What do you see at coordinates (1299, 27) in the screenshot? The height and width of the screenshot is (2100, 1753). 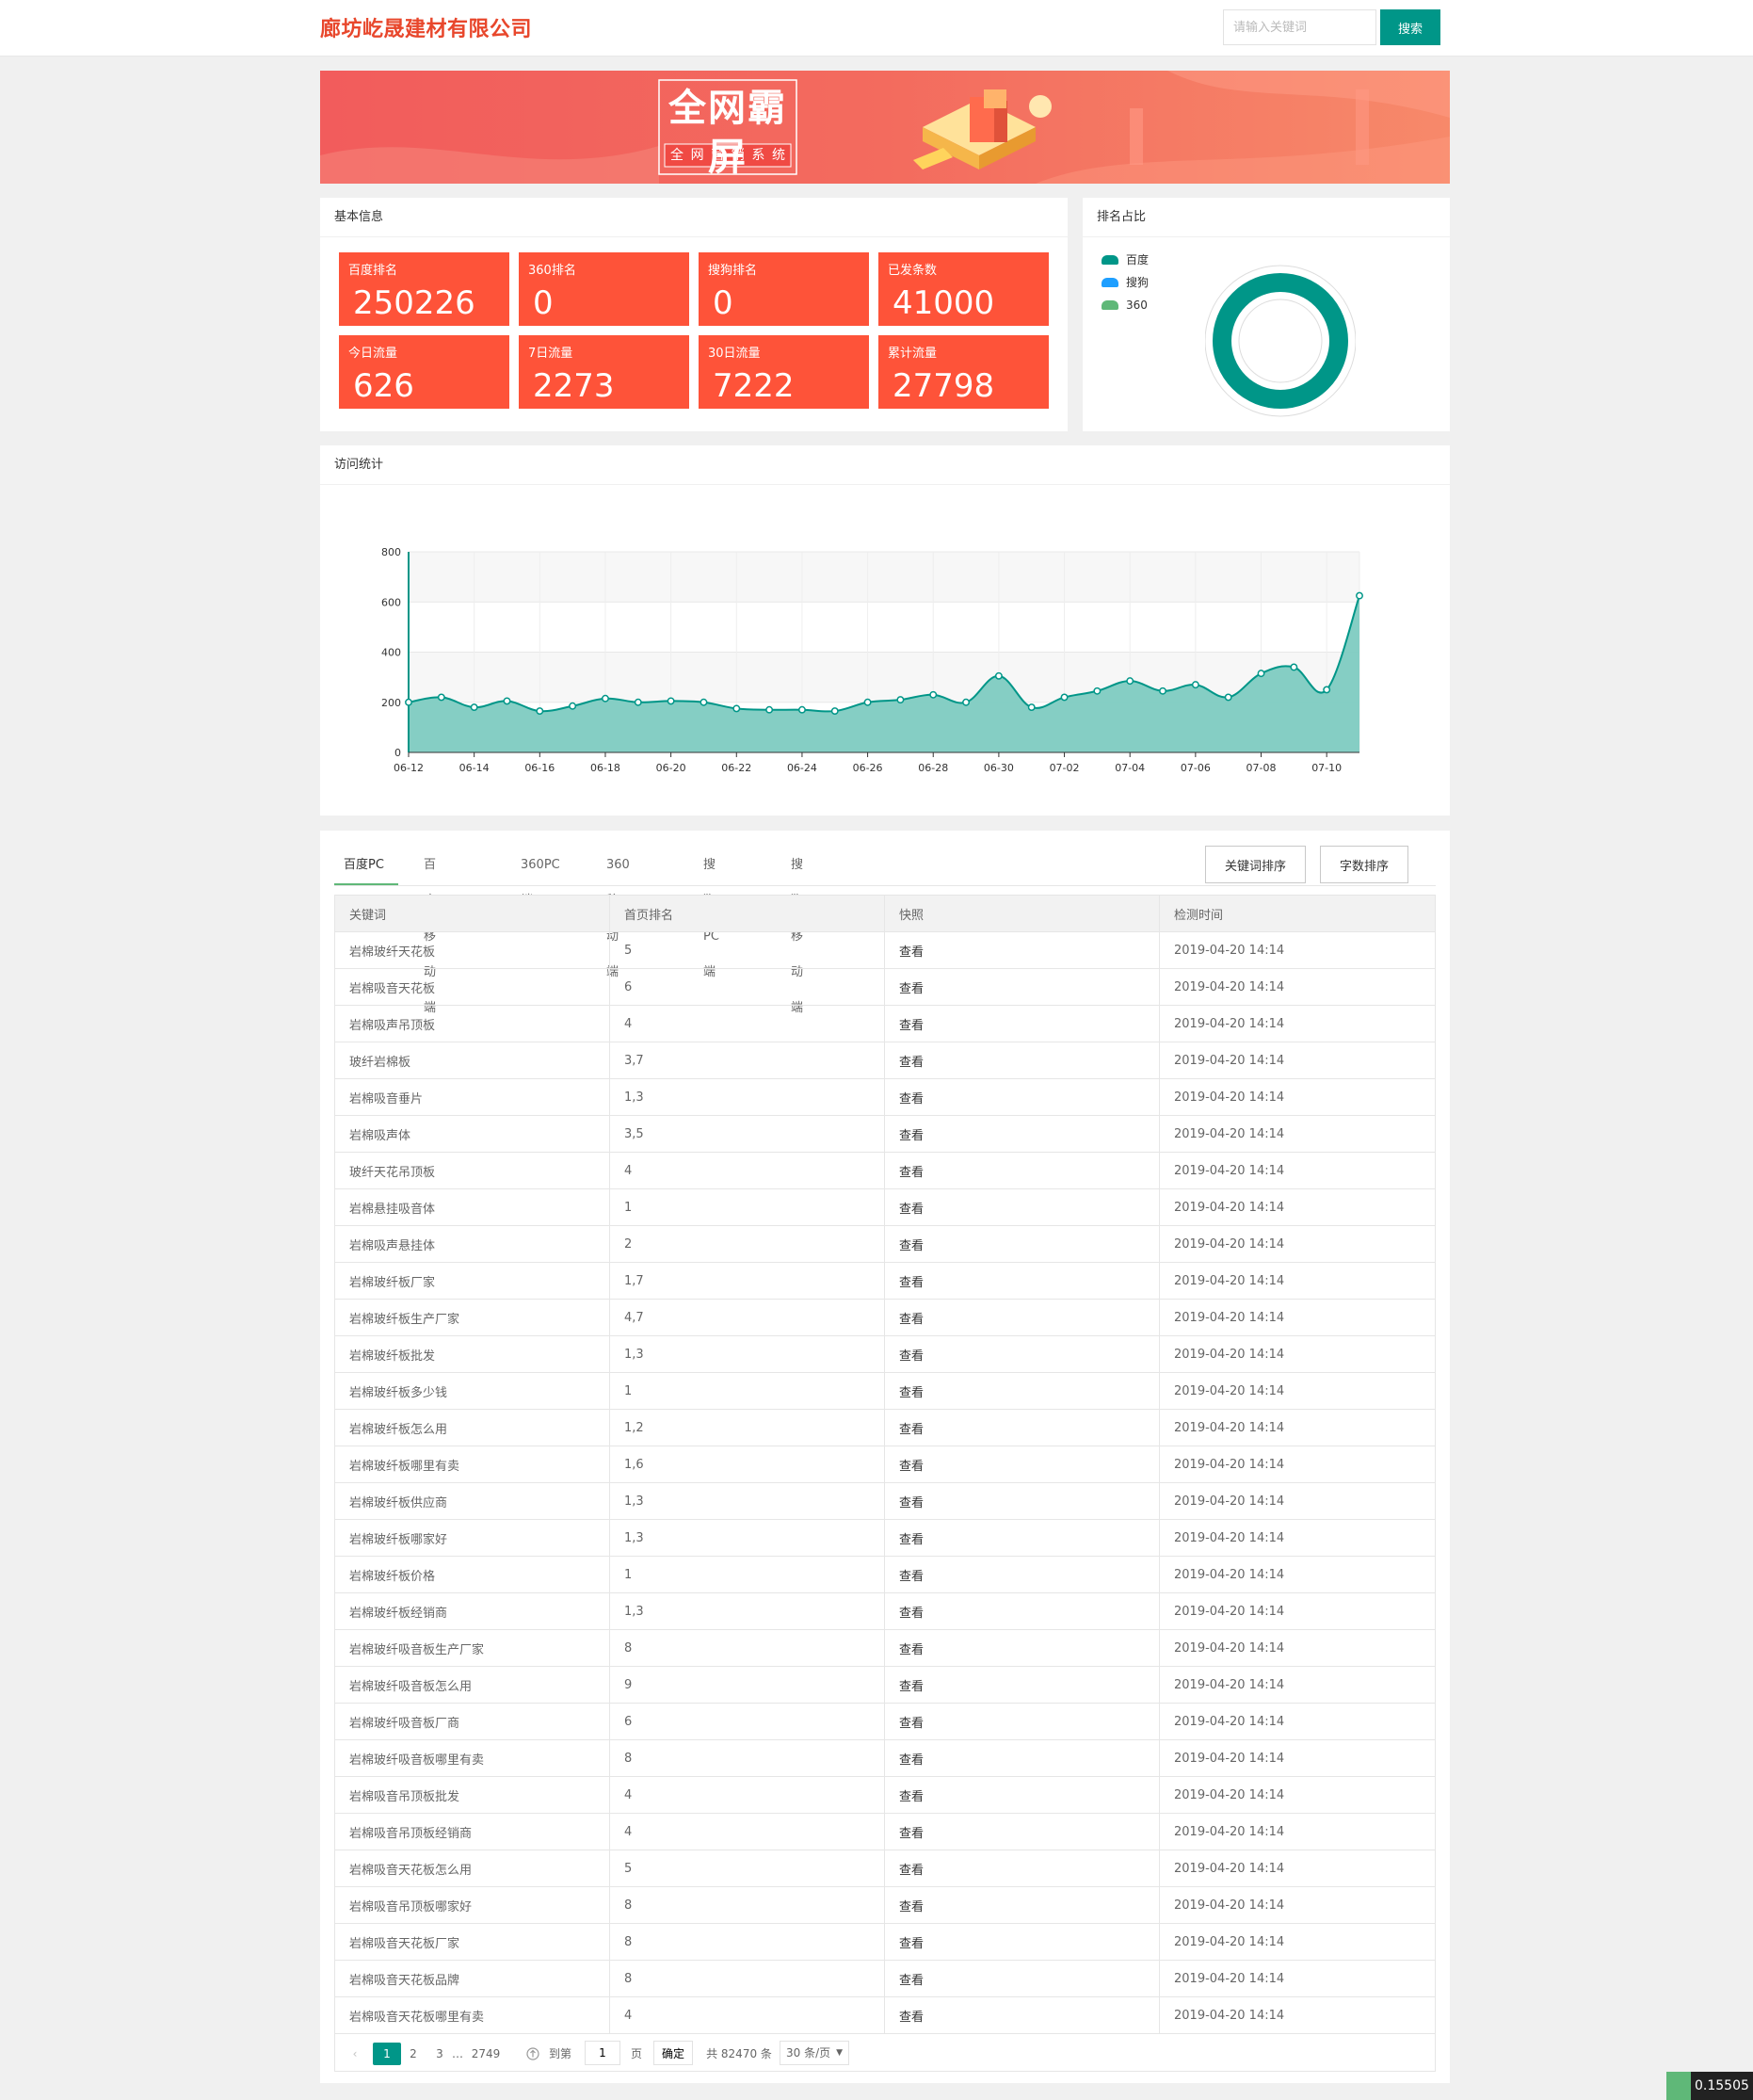 I see `search-input` at bounding box center [1299, 27].